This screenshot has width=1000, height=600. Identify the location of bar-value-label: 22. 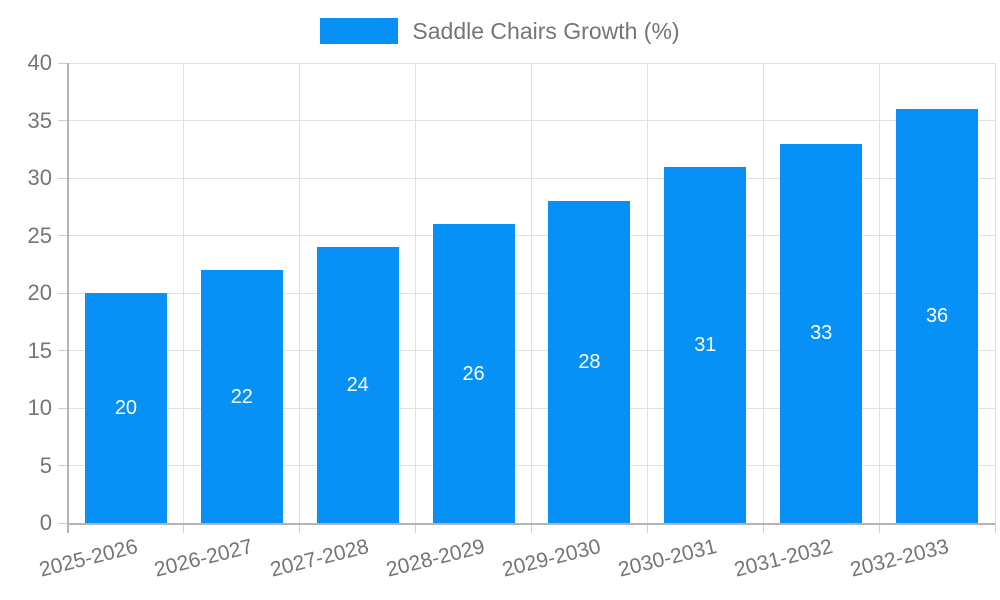
(241, 396).